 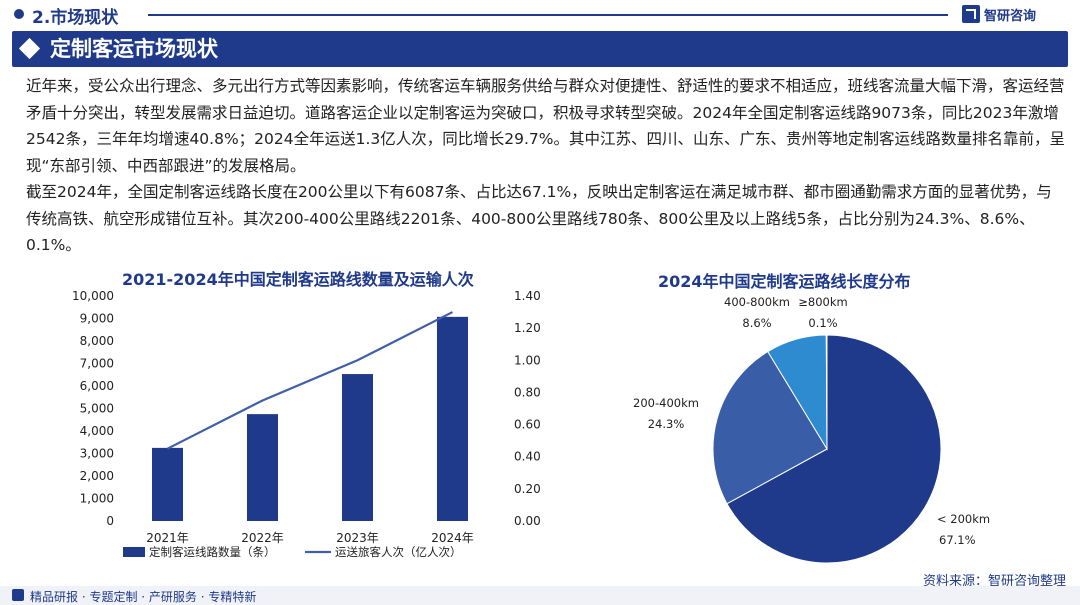 What do you see at coordinates (97, 364) in the screenshot?
I see `y-left-tick-label: 7,000` at bounding box center [97, 364].